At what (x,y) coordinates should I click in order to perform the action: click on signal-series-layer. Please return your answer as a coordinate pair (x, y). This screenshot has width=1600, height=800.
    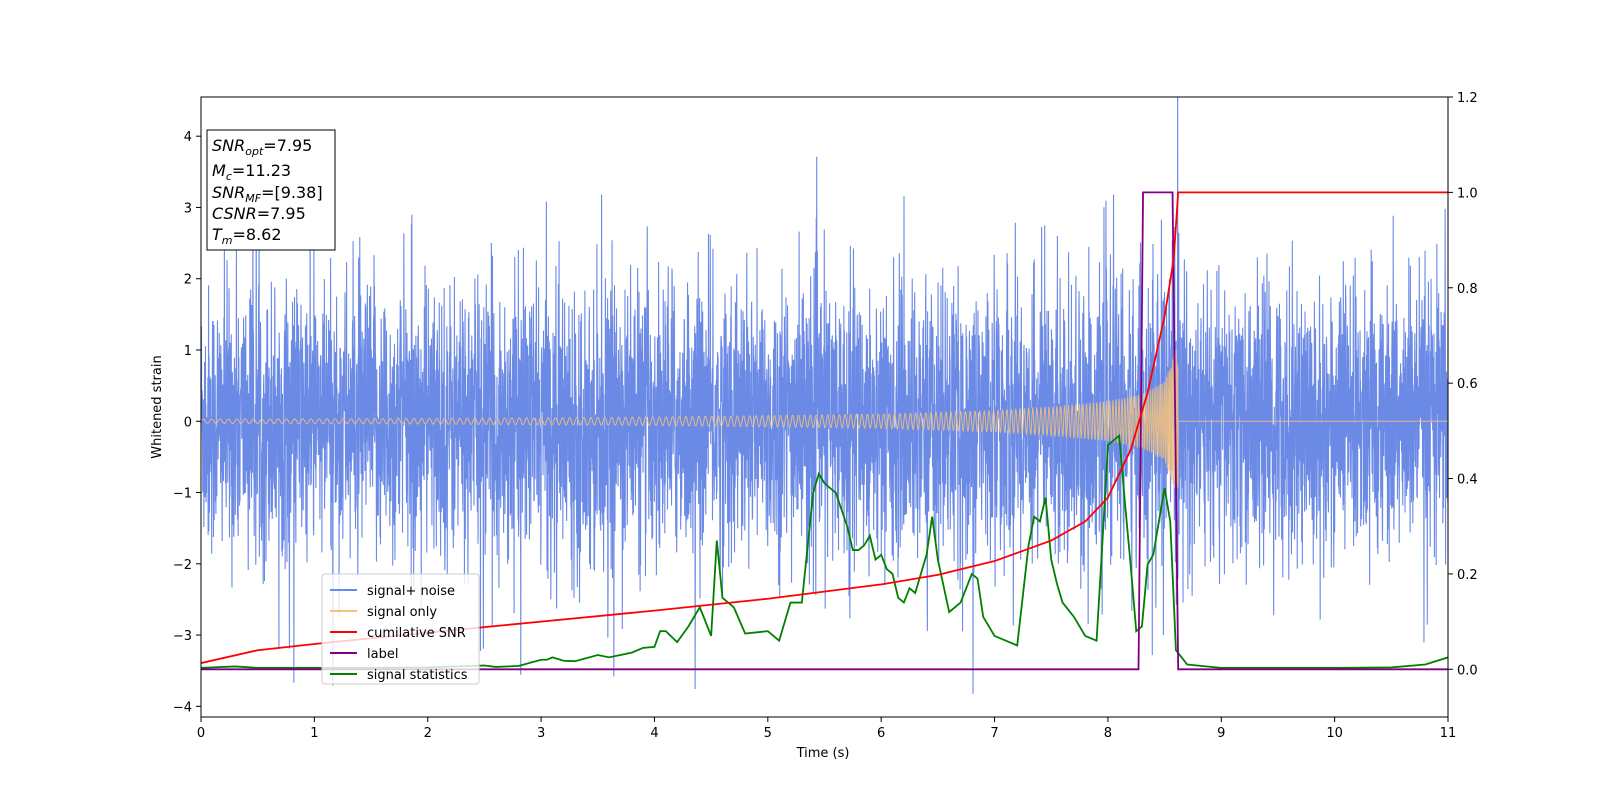
    Looking at the image, I should click on (824, 419).